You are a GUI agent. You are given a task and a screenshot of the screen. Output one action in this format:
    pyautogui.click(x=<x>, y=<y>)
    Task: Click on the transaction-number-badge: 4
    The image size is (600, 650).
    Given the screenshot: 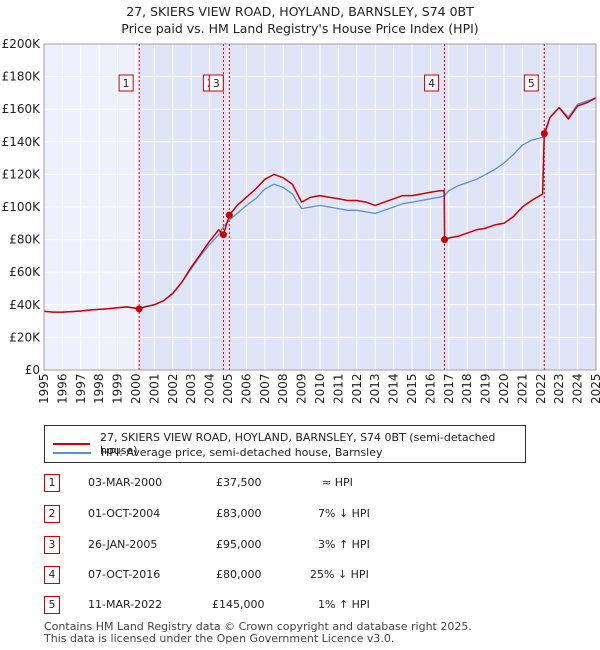 What is the action you would take?
    pyautogui.click(x=52, y=575)
    